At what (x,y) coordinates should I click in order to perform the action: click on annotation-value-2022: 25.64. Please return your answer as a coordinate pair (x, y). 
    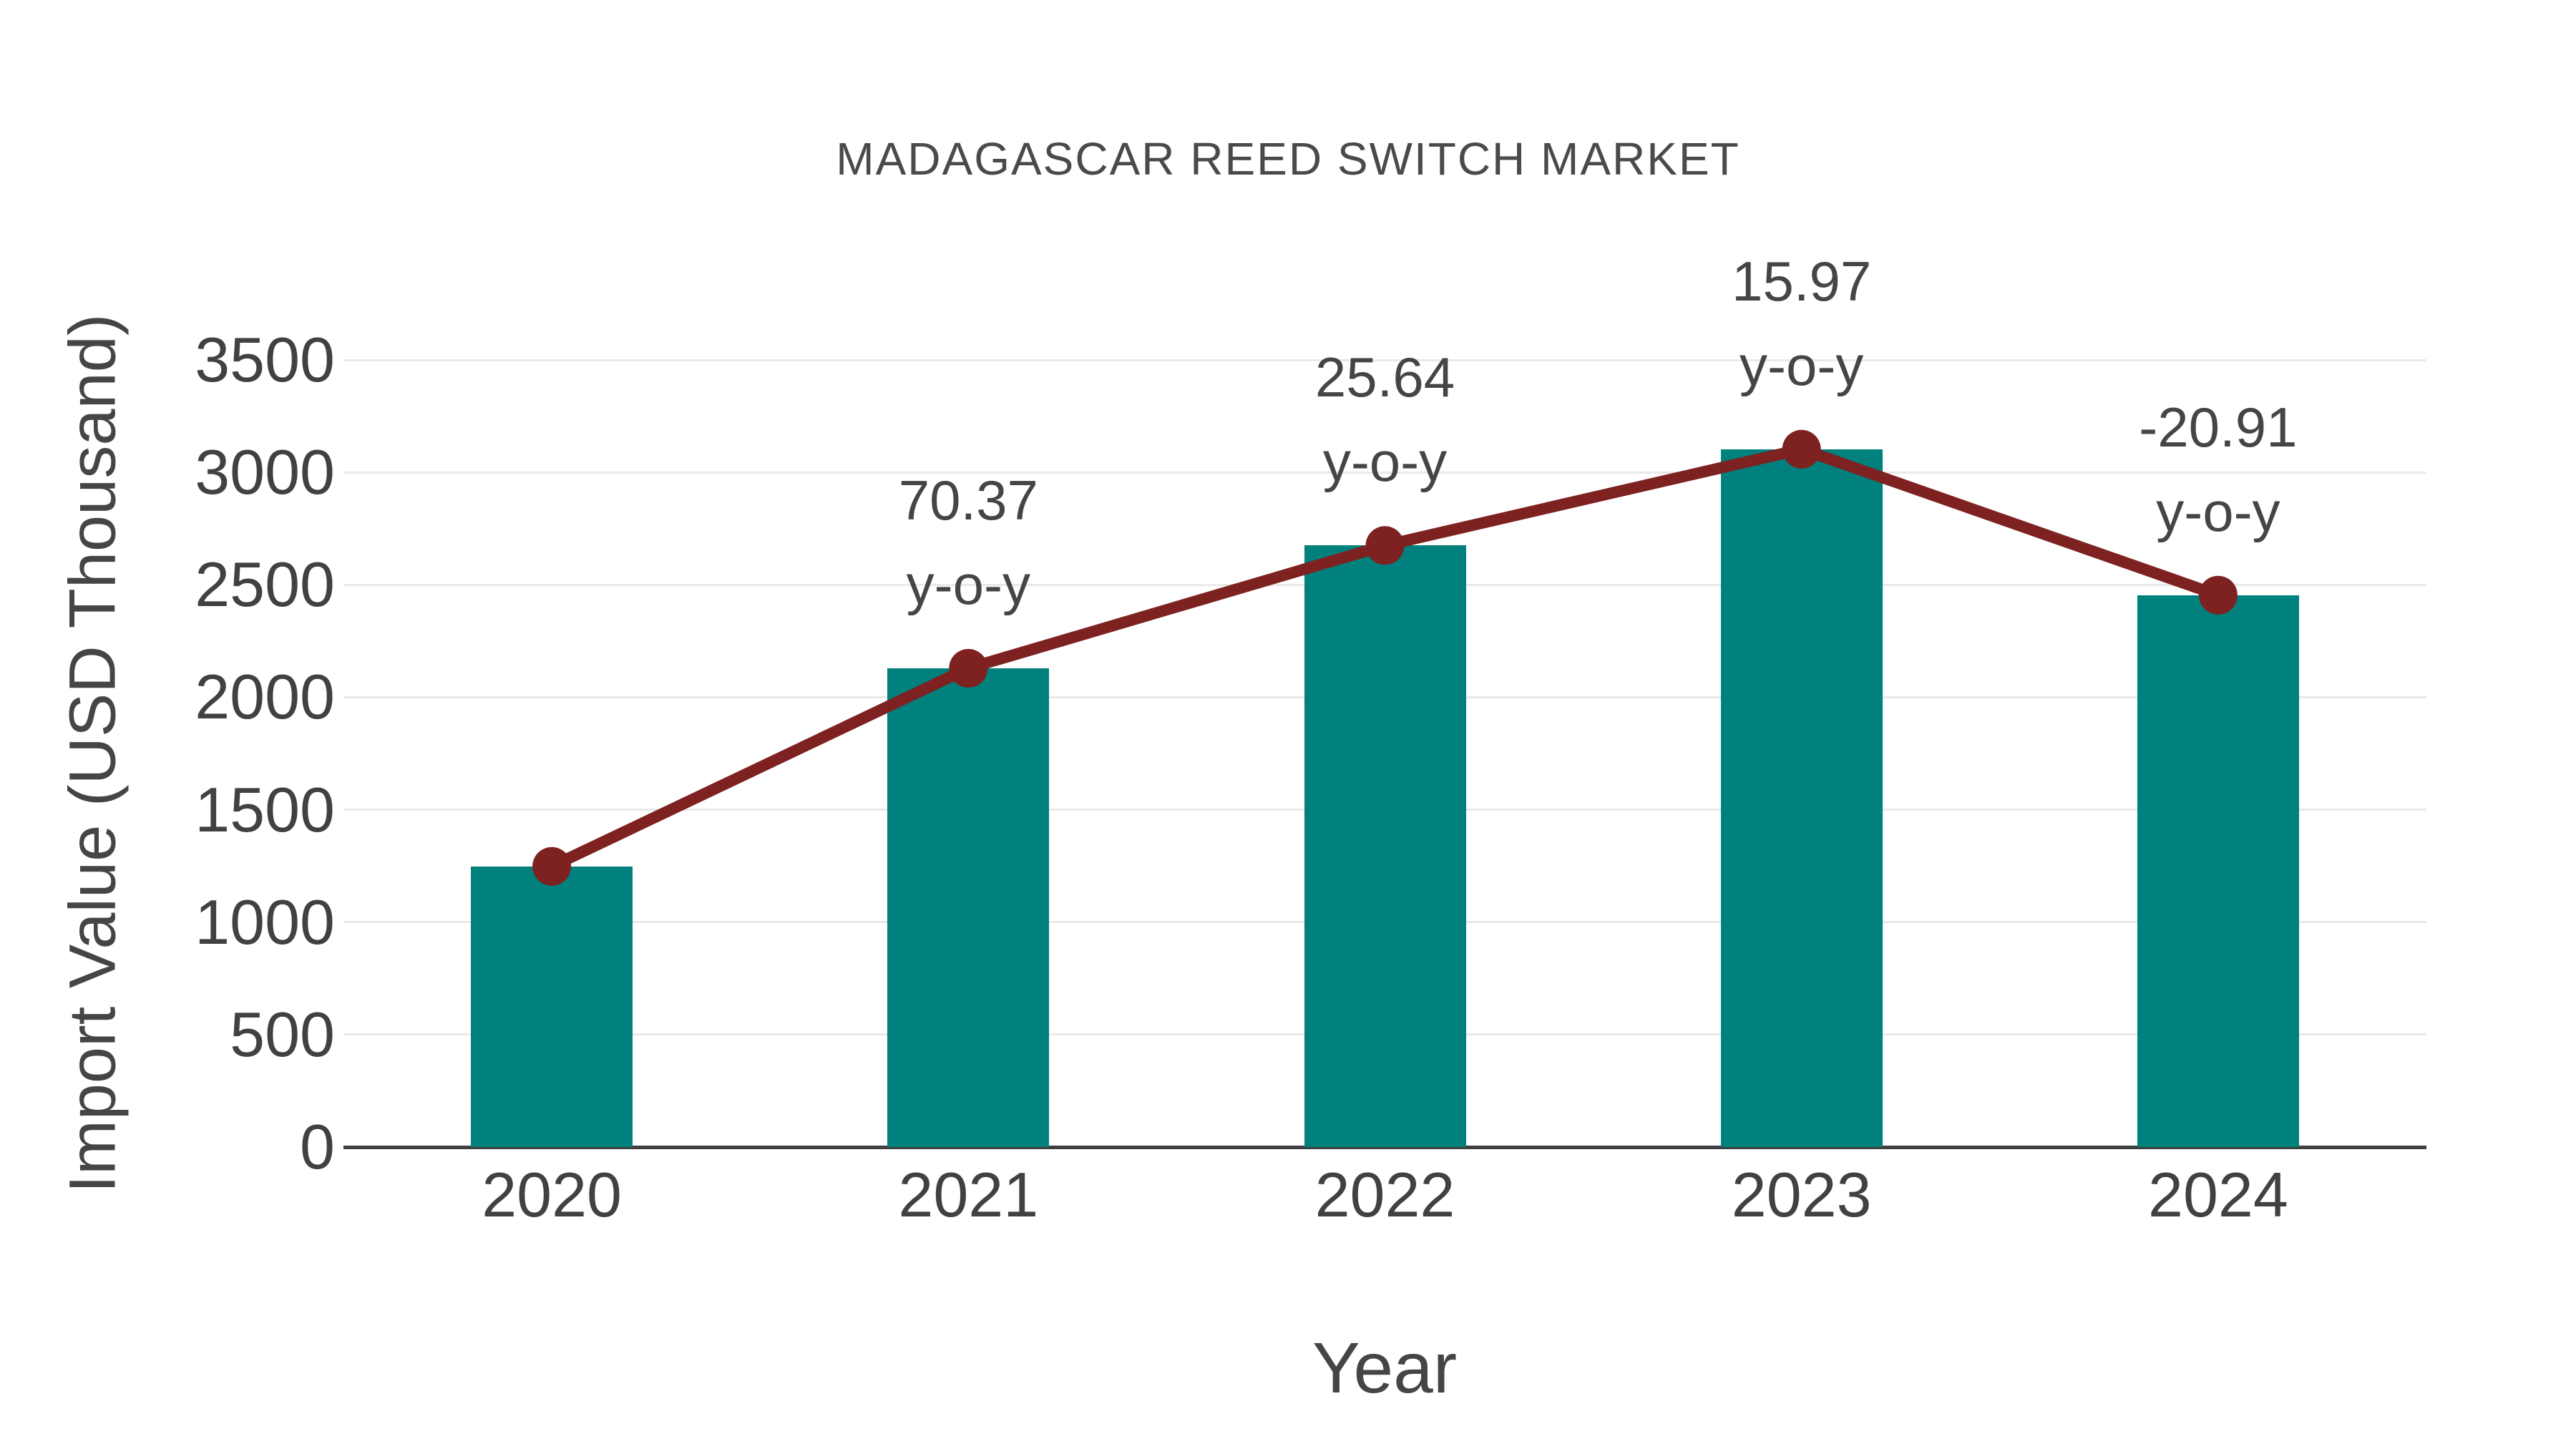
    Looking at the image, I should click on (1384, 377).